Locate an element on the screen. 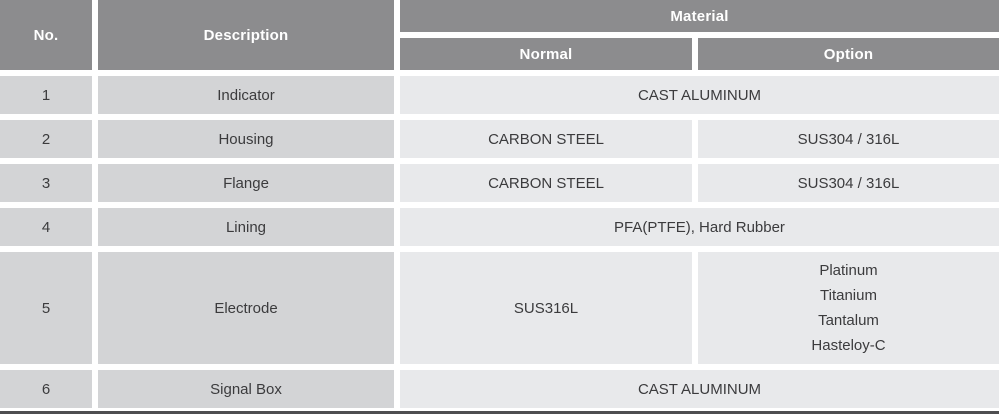 This screenshot has width=999, height=414. option-line: Platinum is located at coordinates (848, 270).